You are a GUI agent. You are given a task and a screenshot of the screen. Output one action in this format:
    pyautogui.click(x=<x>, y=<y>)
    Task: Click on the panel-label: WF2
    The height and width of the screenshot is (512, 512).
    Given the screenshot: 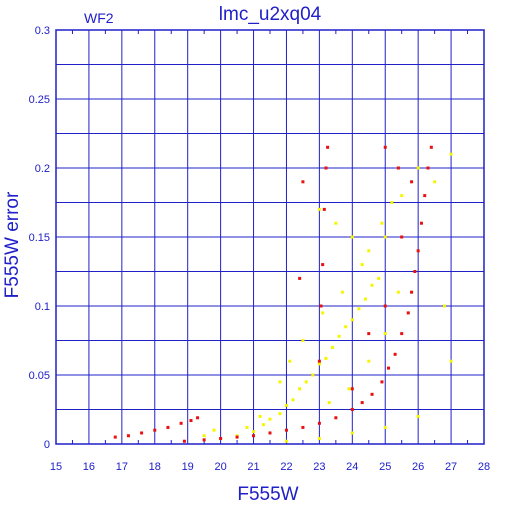 What is the action you would take?
    pyautogui.click(x=99, y=18)
    